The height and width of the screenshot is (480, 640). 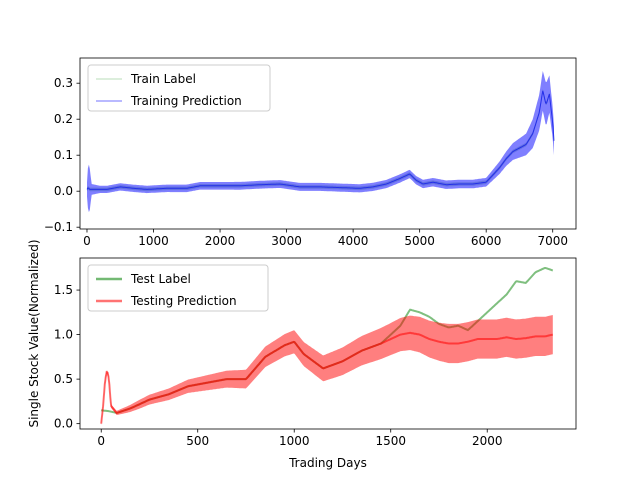 What do you see at coordinates (286, 241) in the screenshot?
I see `x-tick-label-1-3000: 3000` at bounding box center [286, 241].